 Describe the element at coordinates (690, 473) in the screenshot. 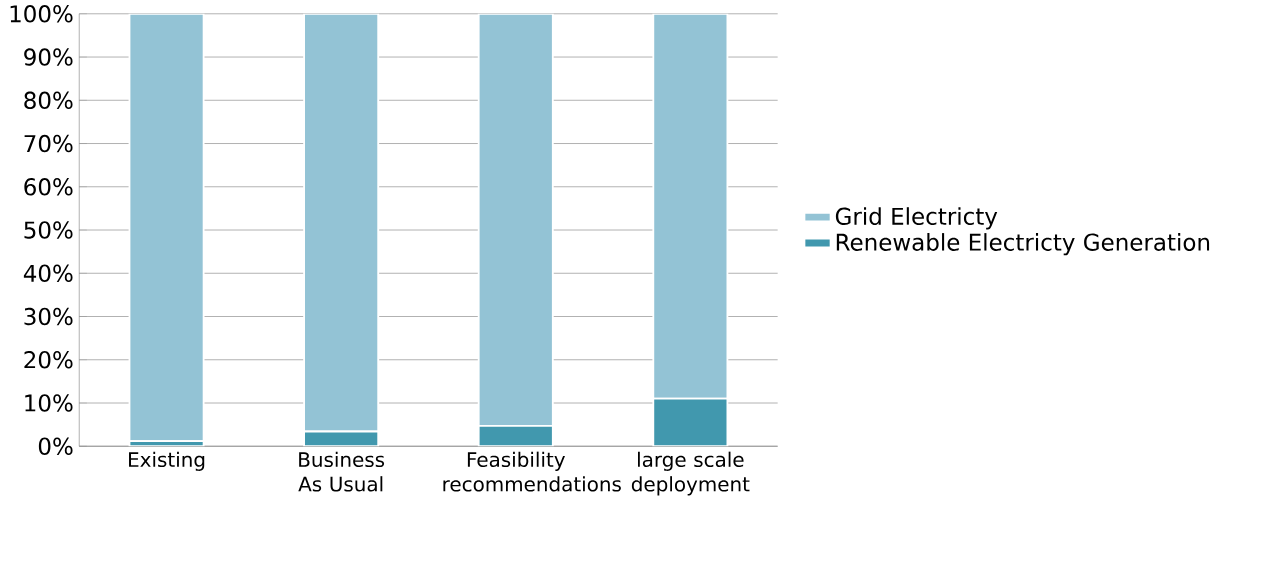

I see `x-tick-label: large scale deployment` at that location.